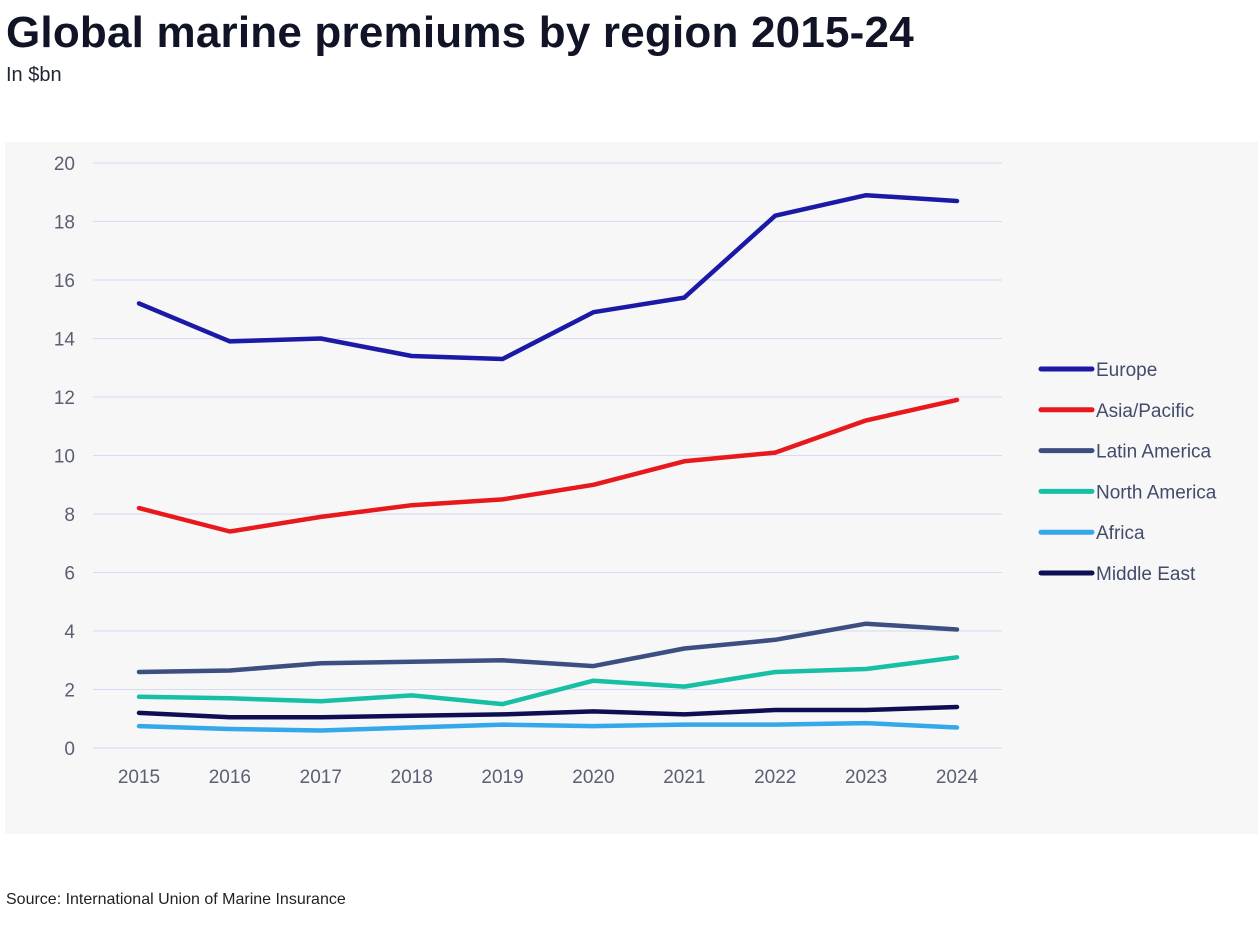 This screenshot has width=1258, height=934. I want to click on legend-label: Latin America, so click(1154, 452).